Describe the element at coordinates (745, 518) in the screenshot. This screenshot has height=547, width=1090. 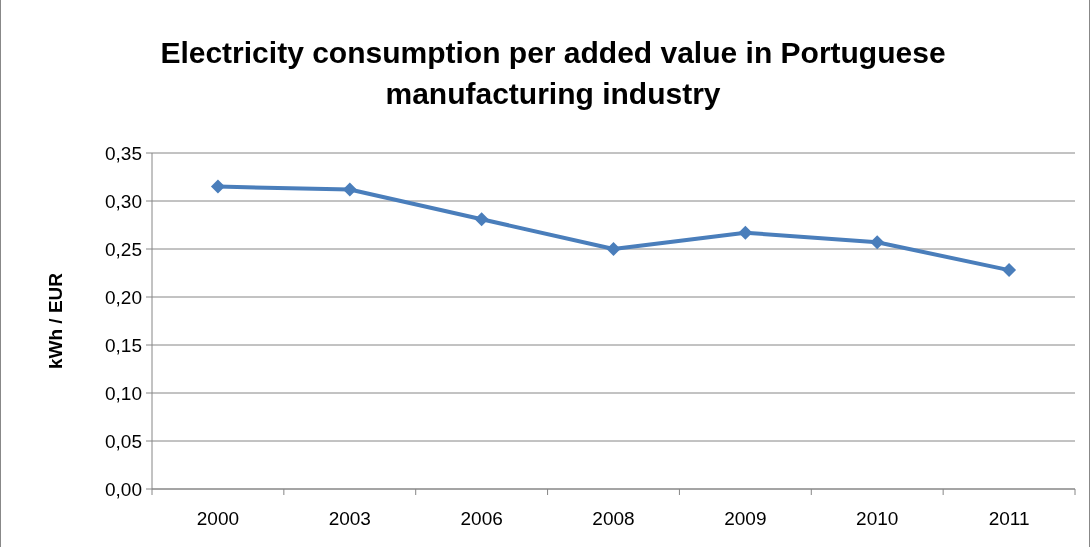
I see `x-tick-label: 2009` at that location.